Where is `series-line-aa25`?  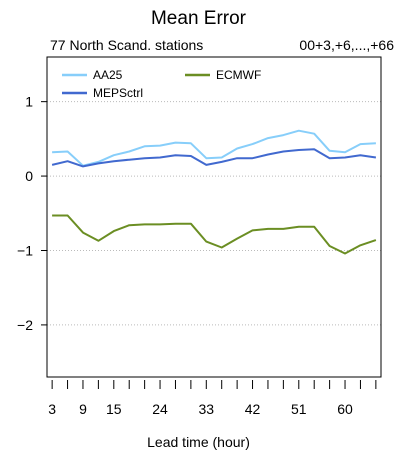 series-line-aa25 is located at coordinates (214, 148).